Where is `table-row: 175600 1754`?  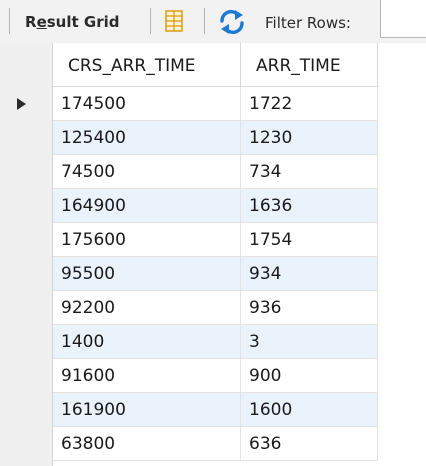
table-row: 175600 1754 is located at coordinates (215, 240).